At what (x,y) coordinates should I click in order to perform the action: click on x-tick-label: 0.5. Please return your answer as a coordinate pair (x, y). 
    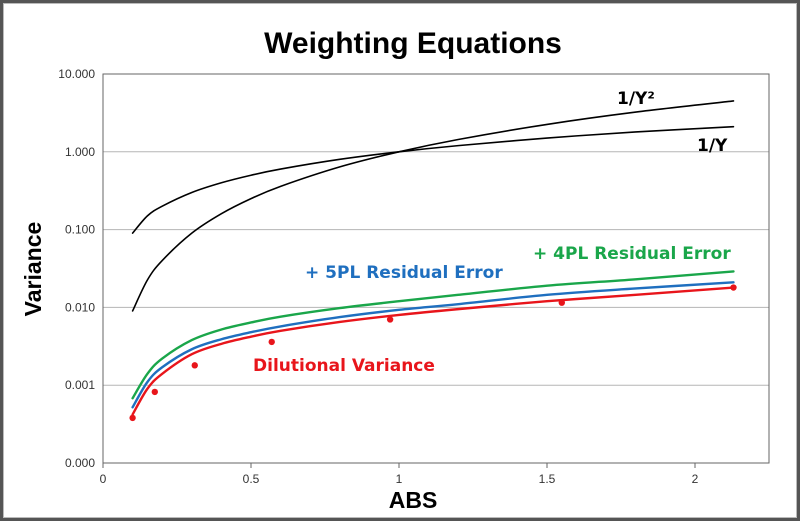
    Looking at the image, I should click on (251, 479).